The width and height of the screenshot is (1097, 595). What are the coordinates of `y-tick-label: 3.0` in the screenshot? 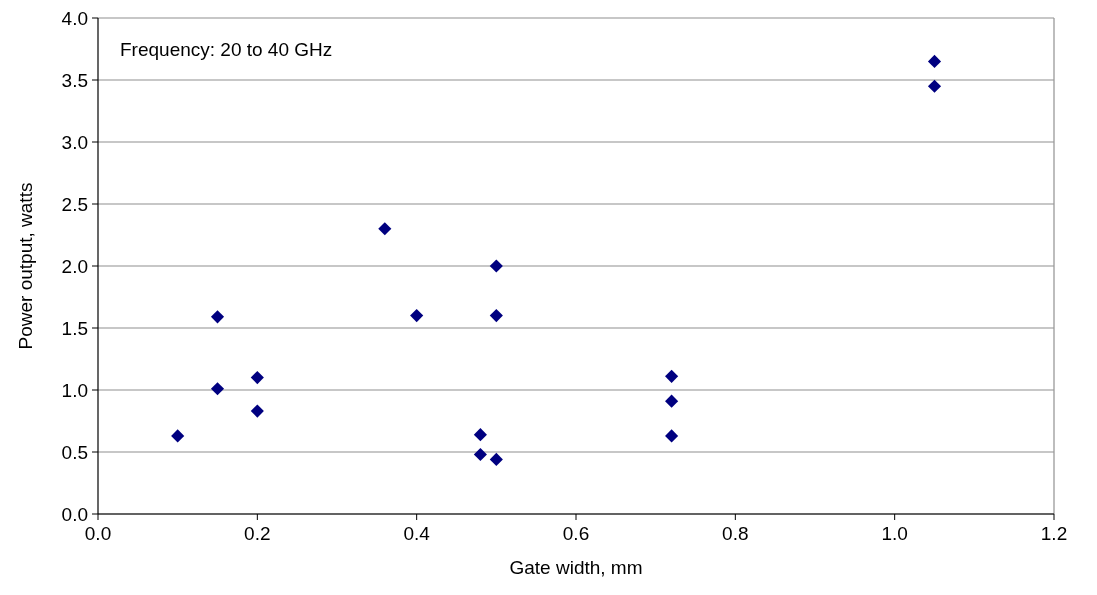 It's located at (74, 142).